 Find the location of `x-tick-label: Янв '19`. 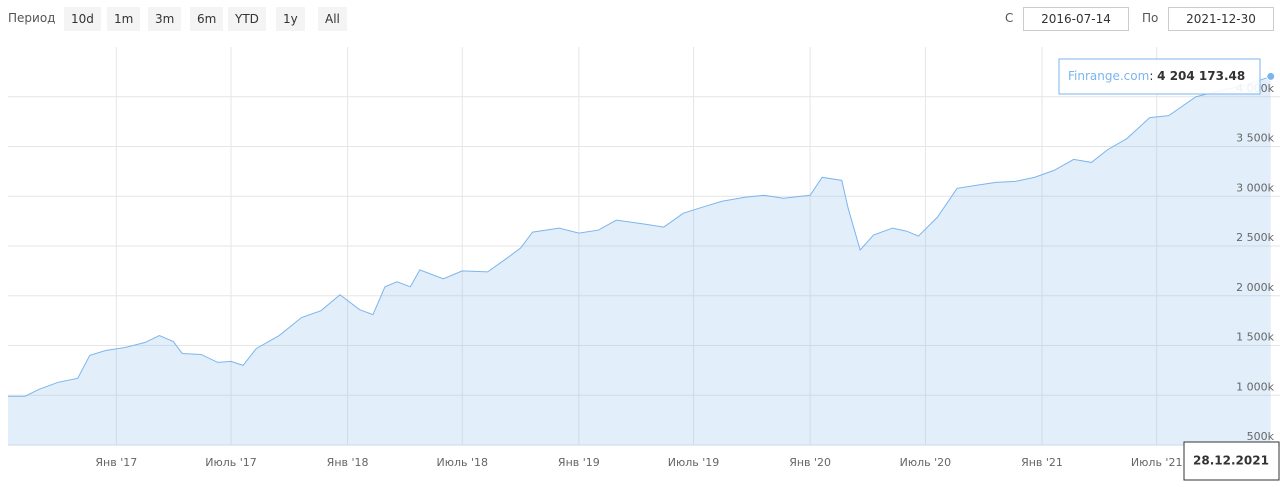

x-tick-label: Янв '19 is located at coordinates (579, 462).